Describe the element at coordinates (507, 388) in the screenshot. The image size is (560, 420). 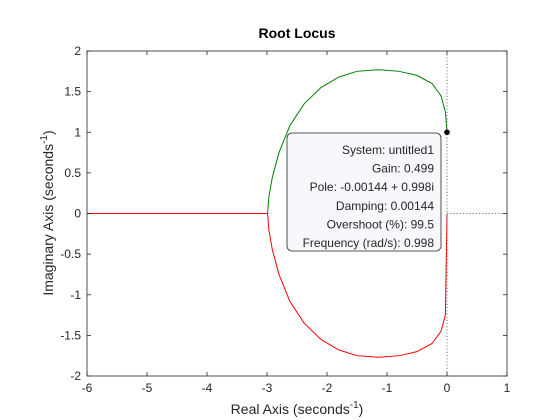
I see `x-tick-label: 1` at that location.